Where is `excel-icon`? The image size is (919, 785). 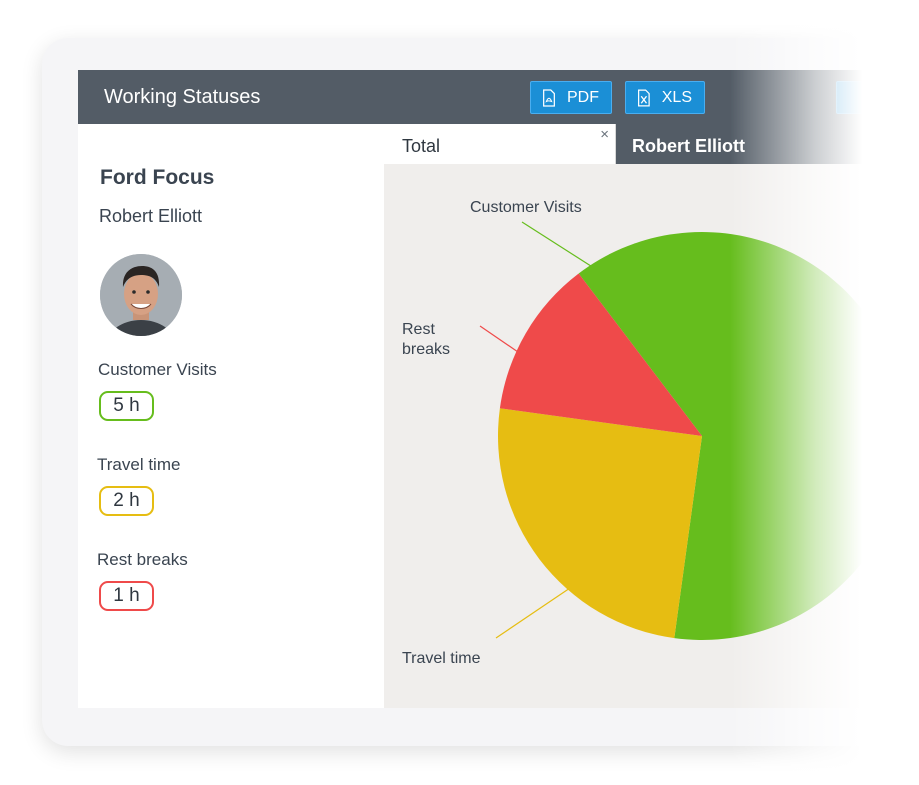
excel-icon is located at coordinates (644, 97).